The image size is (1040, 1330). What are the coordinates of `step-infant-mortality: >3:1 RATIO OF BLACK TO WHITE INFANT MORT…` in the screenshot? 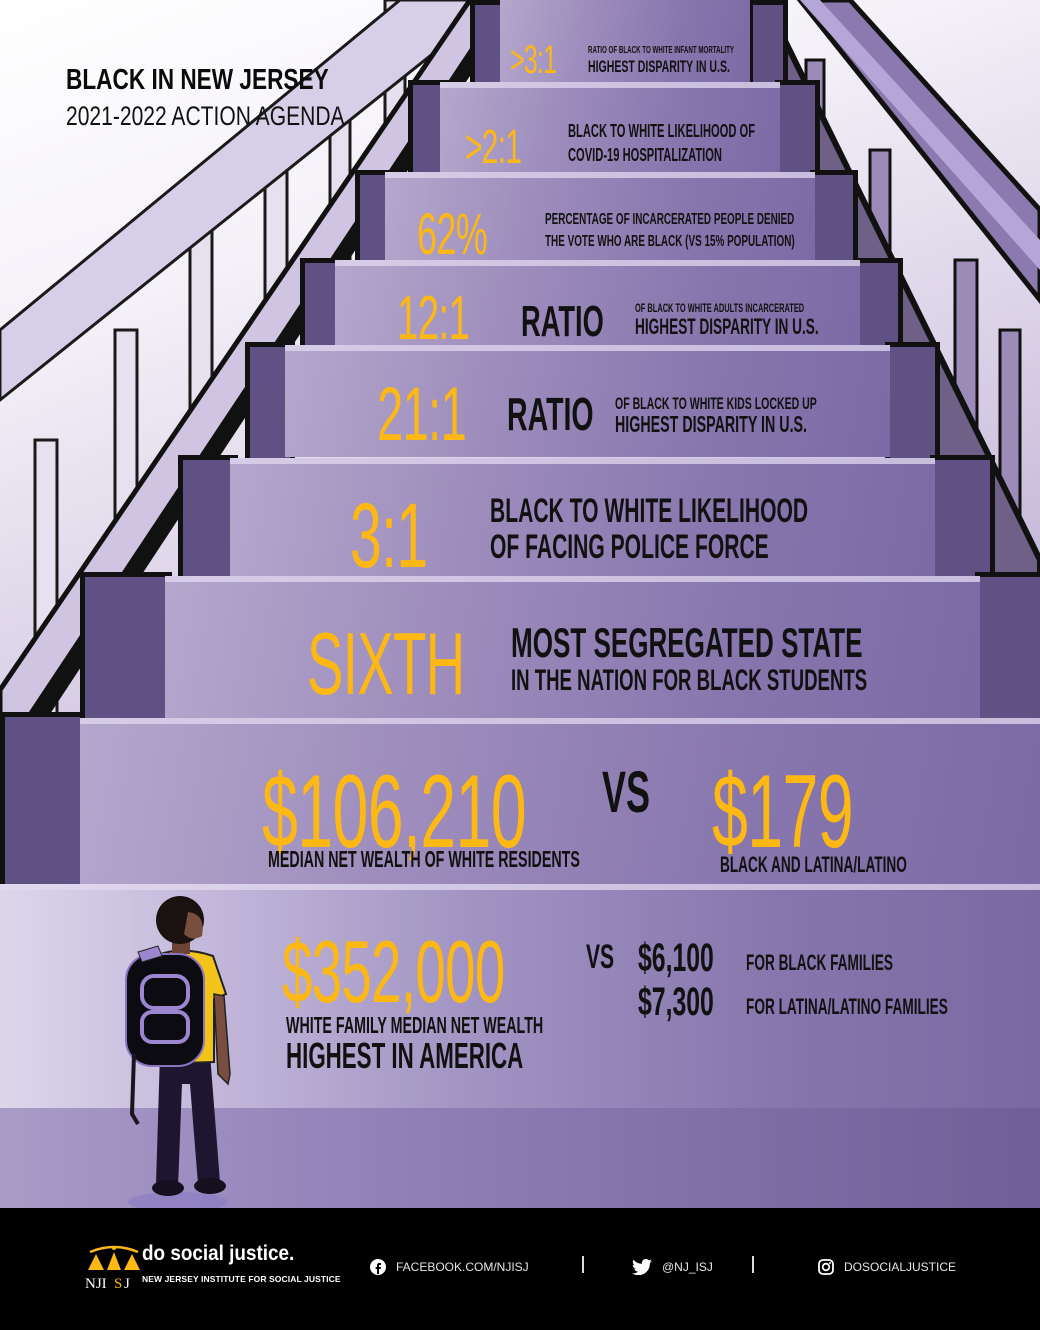 It's located at (625, 43).